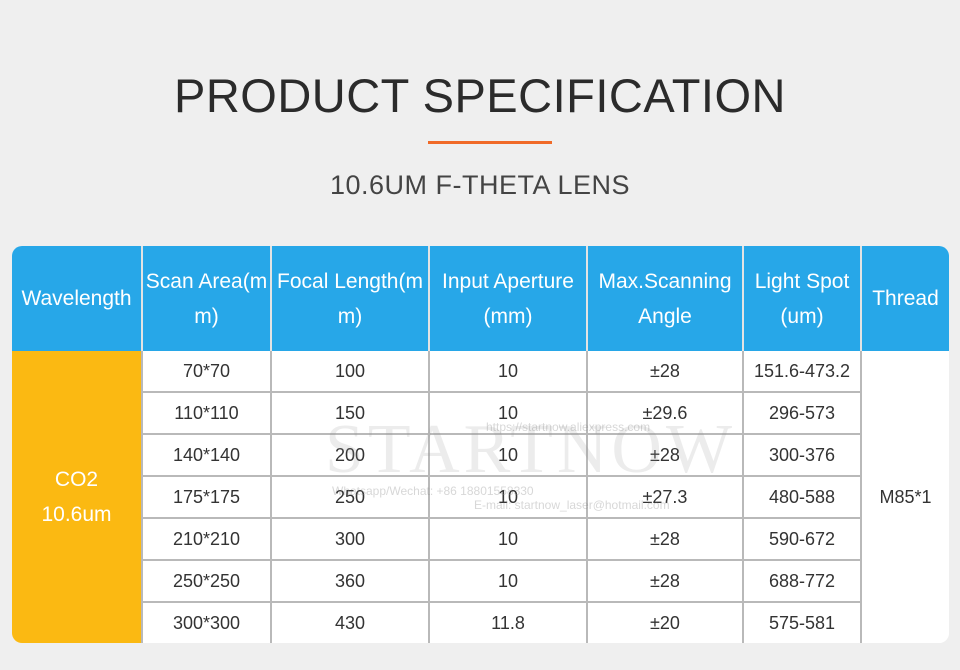 This screenshot has width=960, height=670. I want to click on header-input-aperture: Input Aperture (mm), so click(508, 298).